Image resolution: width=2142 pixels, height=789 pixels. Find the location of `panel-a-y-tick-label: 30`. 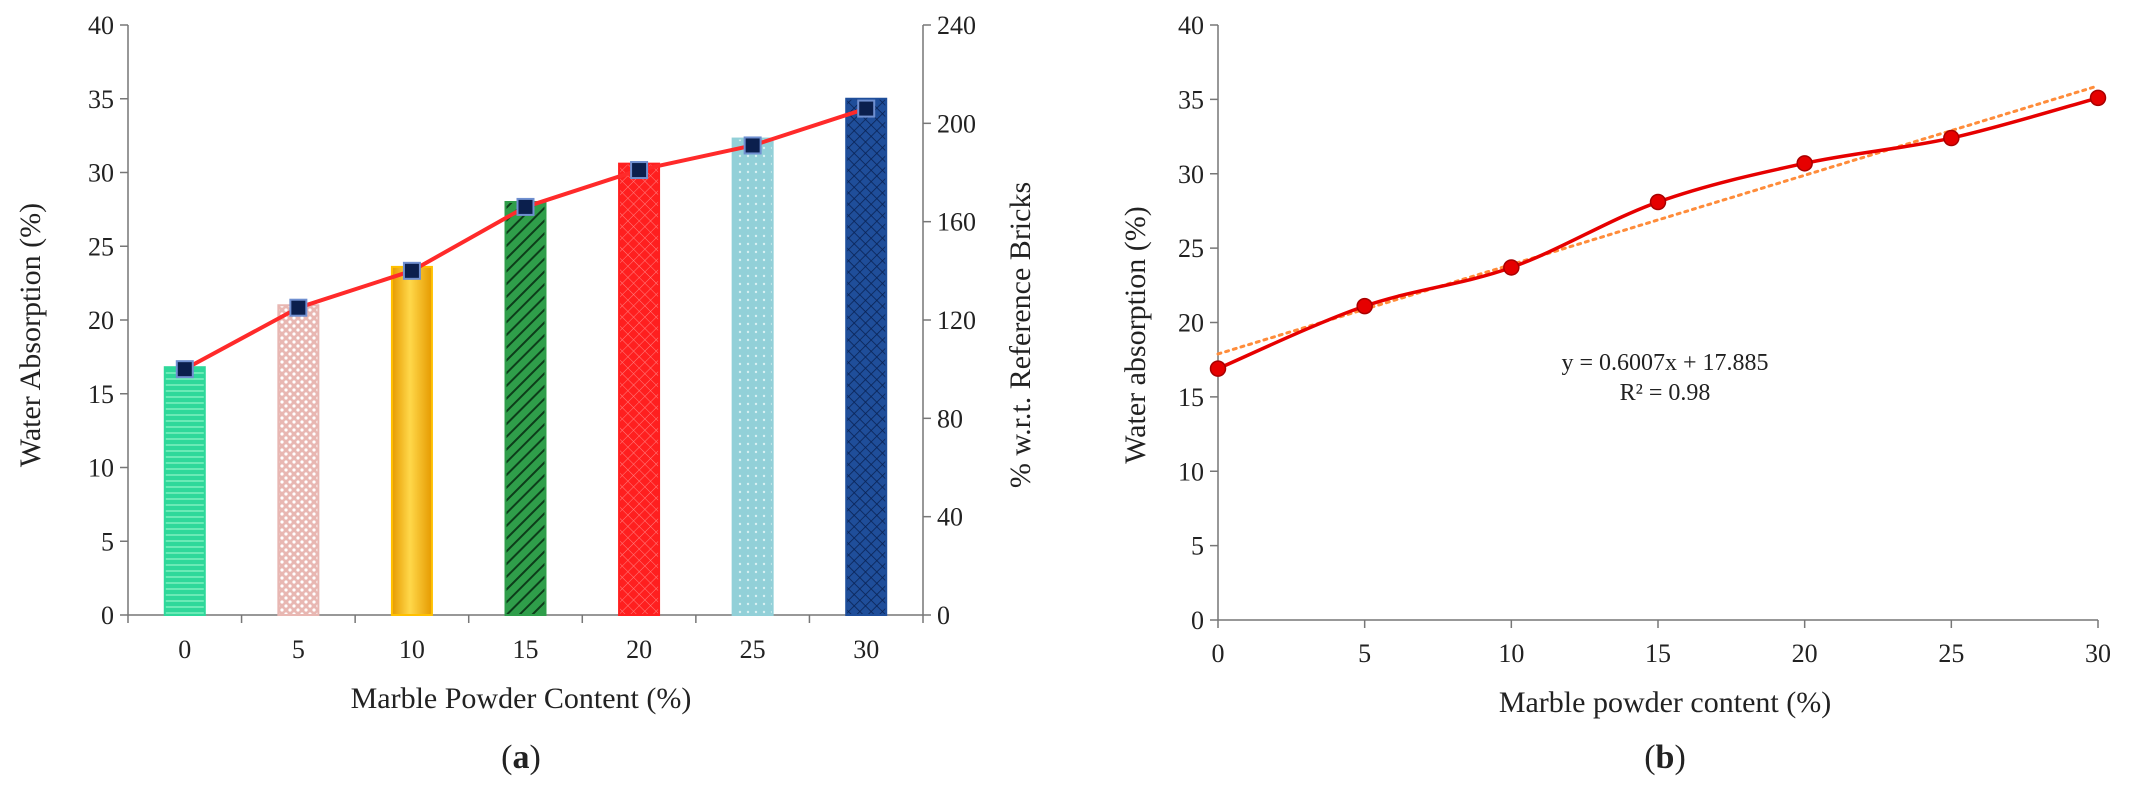

panel-a-y-tick-label: 30 is located at coordinates (101, 173).